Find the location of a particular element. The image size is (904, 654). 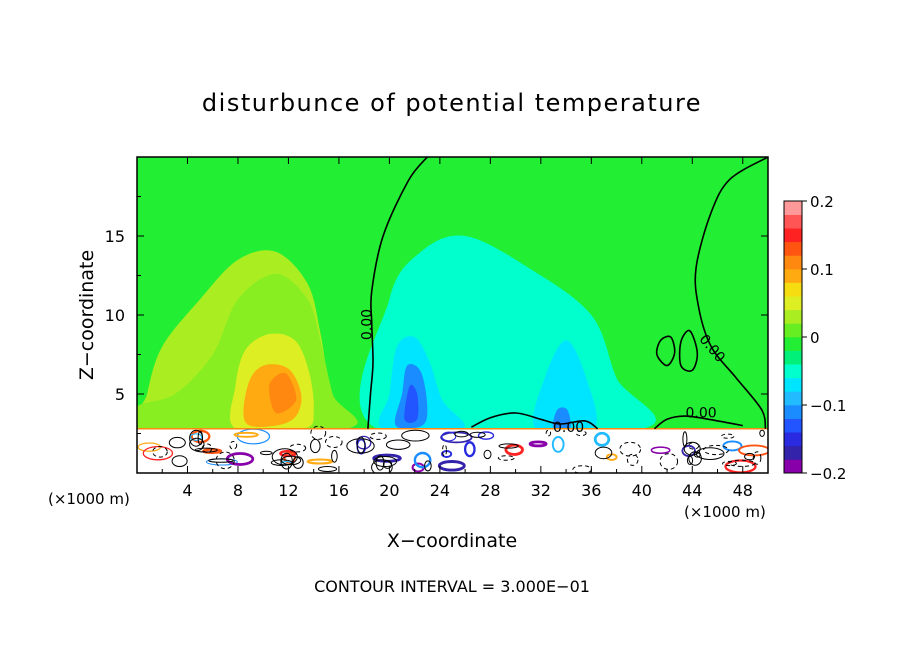

x-tick-label: 36 is located at coordinates (591, 490).